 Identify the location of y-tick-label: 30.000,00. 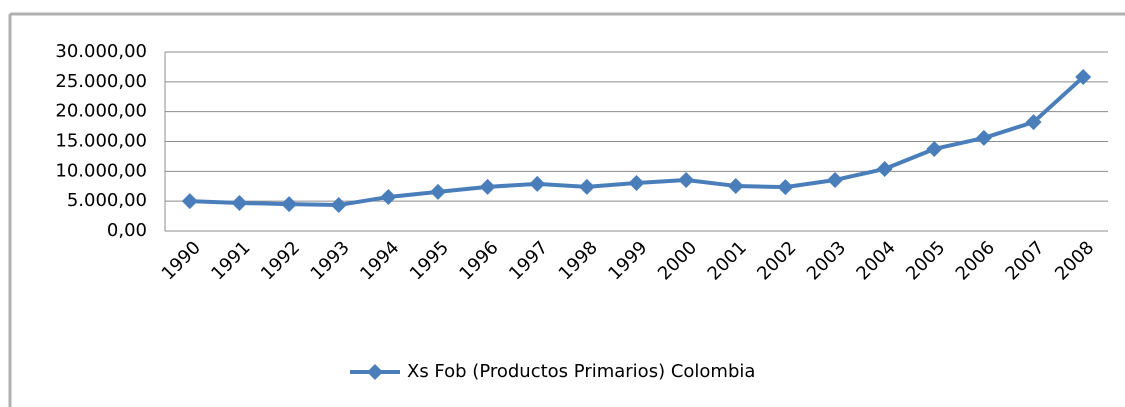
(101, 51).